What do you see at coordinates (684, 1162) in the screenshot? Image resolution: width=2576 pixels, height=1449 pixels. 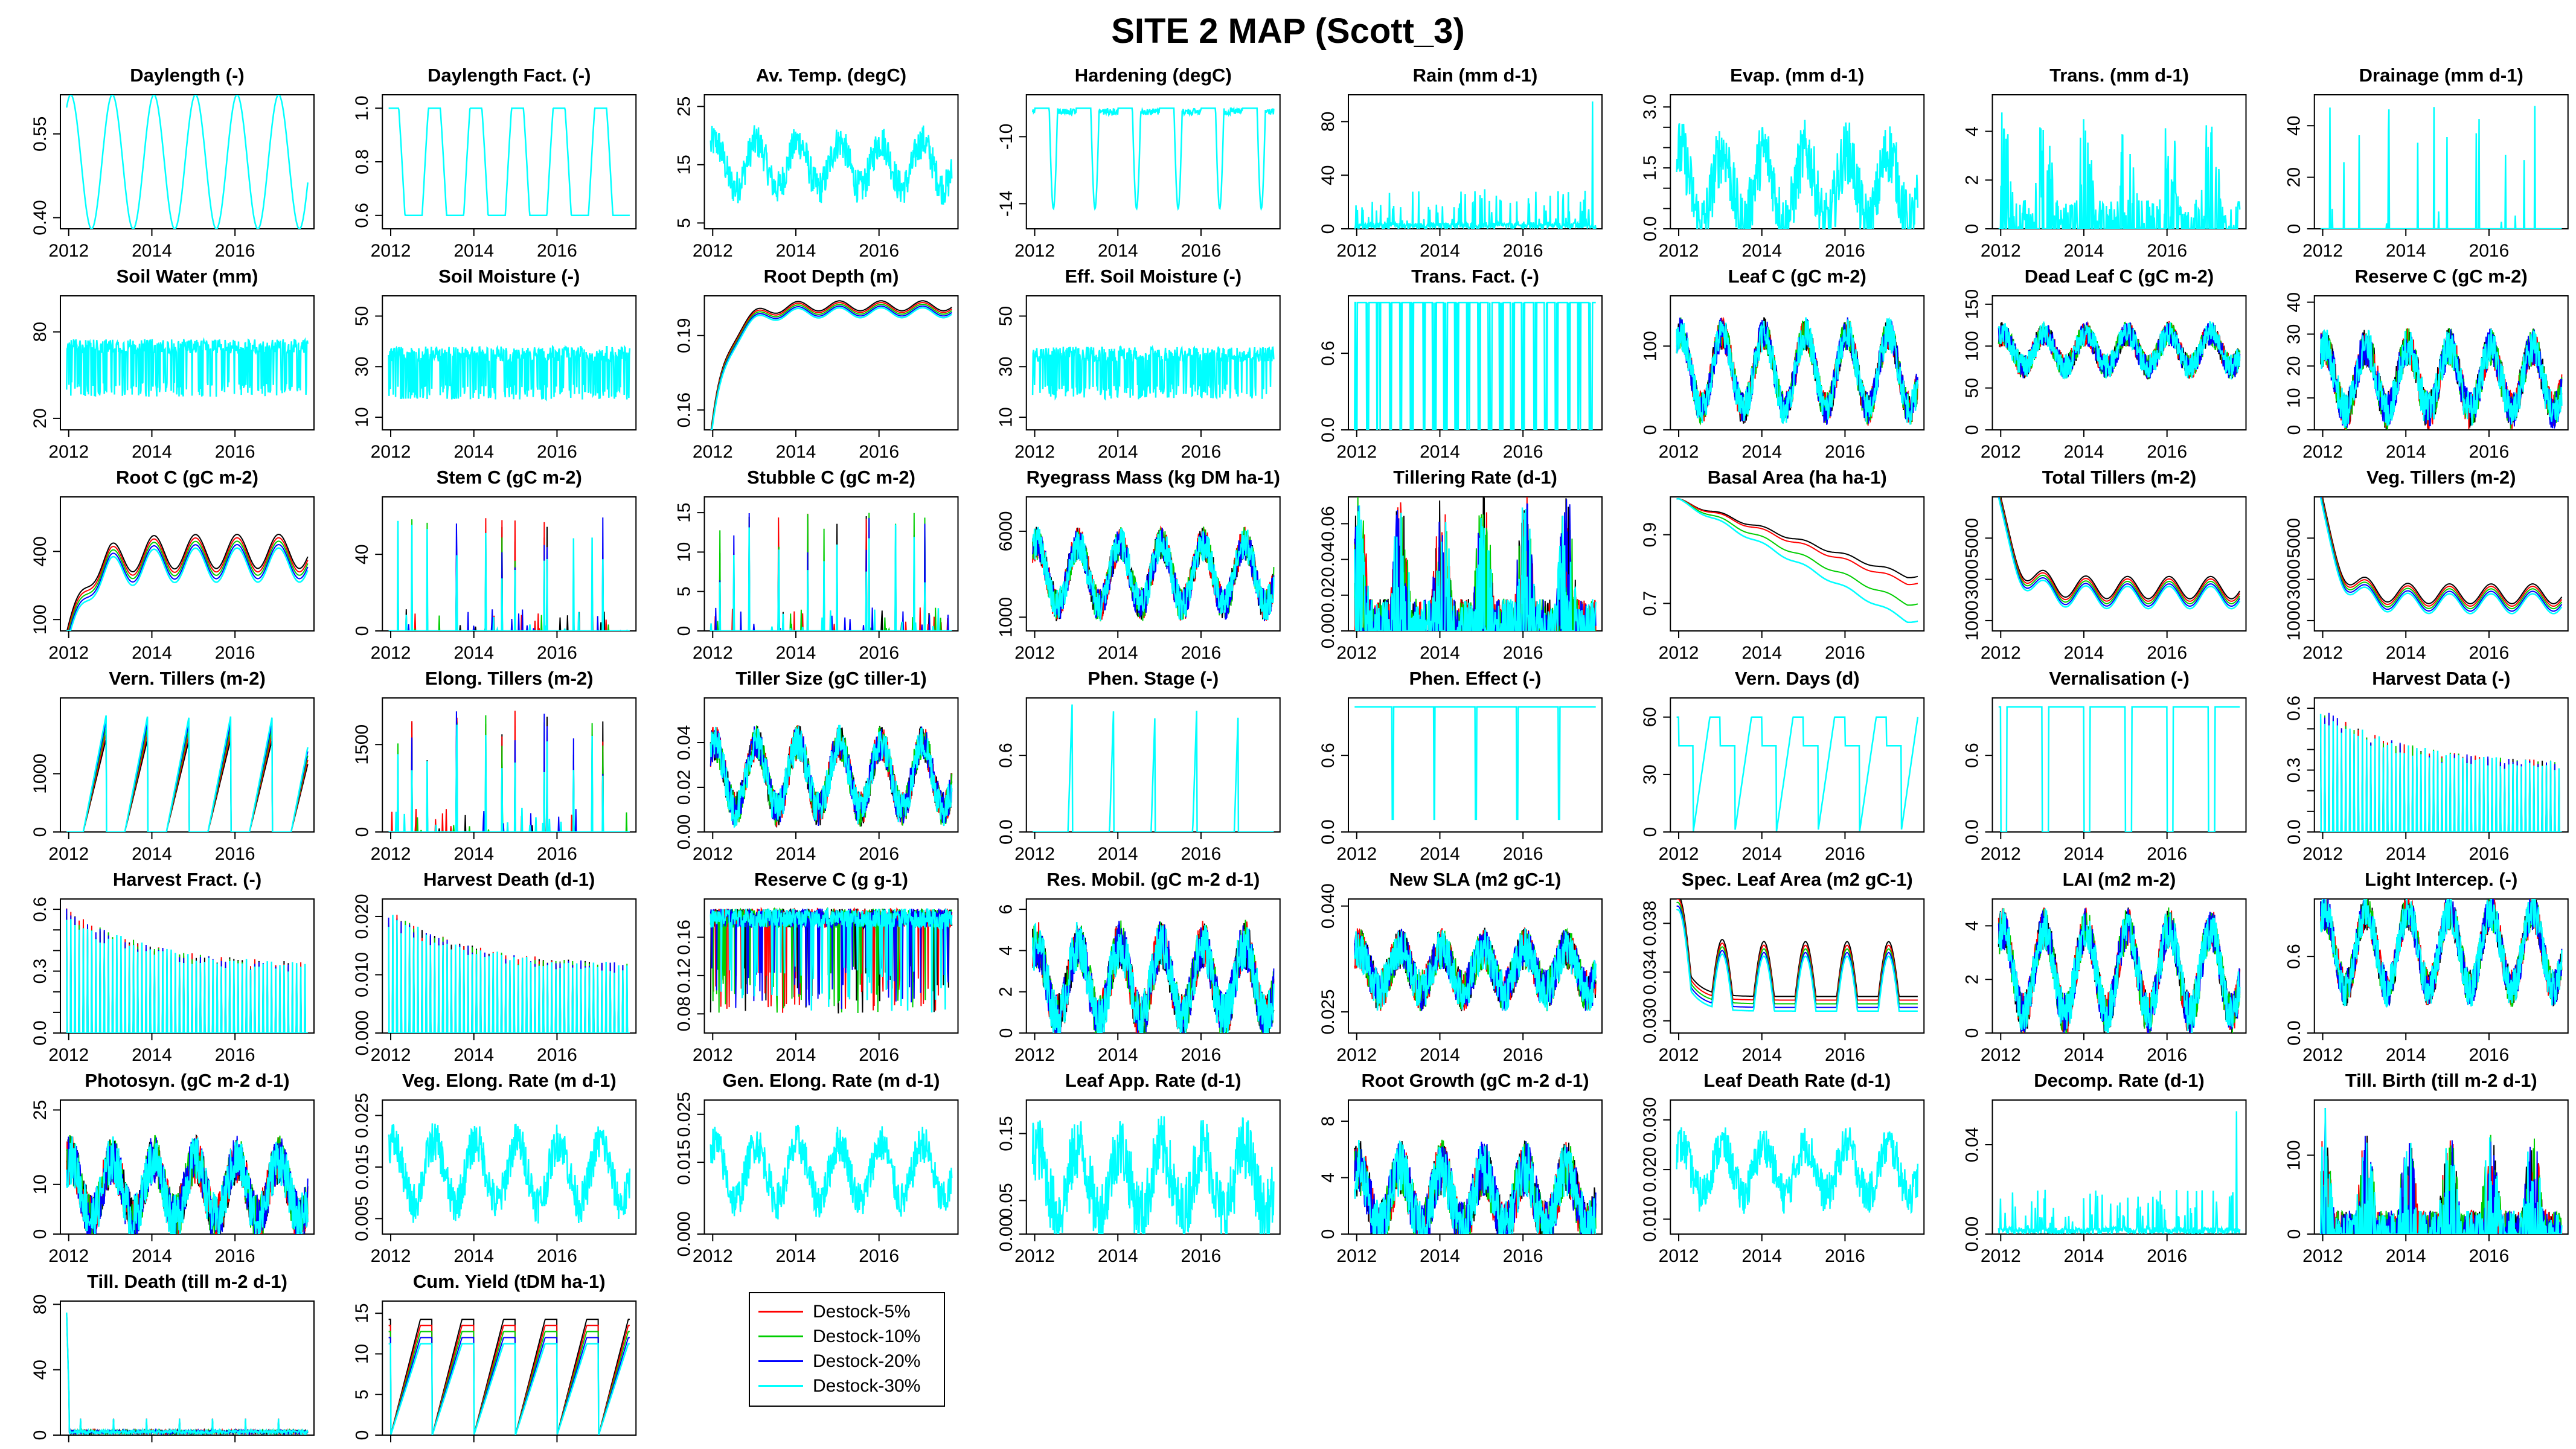 I see `y-tick-label: 0.015` at bounding box center [684, 1162].